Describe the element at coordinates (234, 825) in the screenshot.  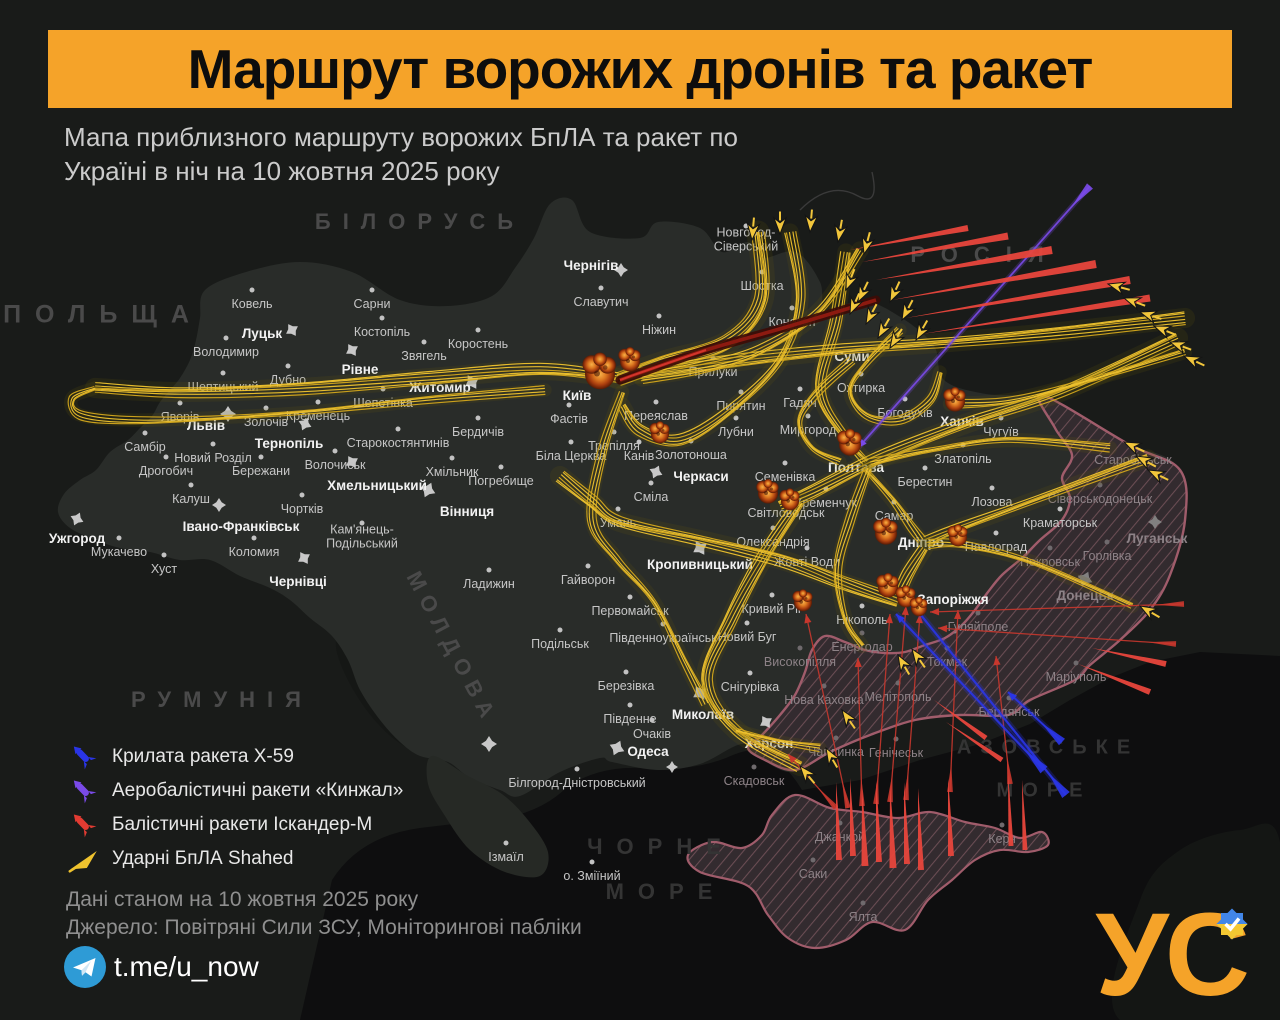
I see `legend-item-iskander: Балістичні ракети Іскандер-М` at that location.